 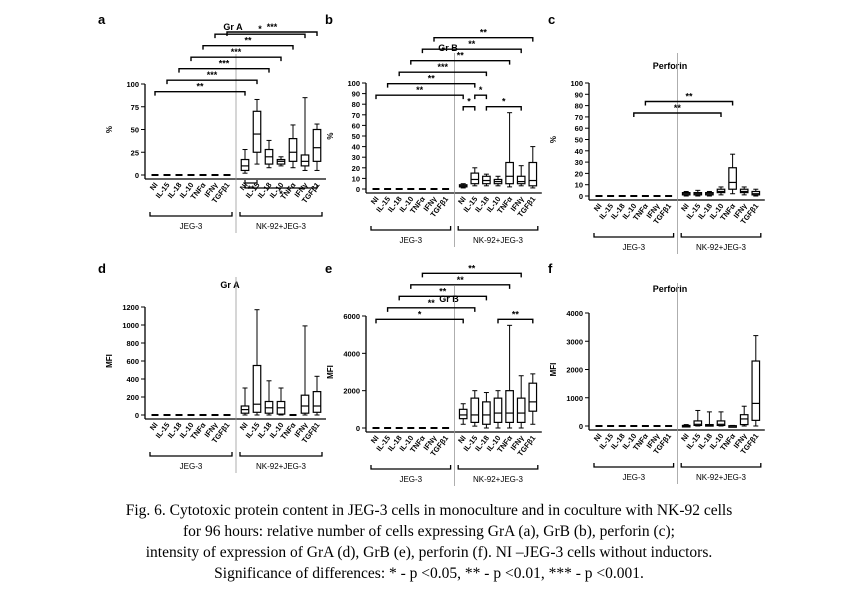 What do you see at coordinates (135, 107) in the screenshot?
I see `y-tick-label: 75` at bounding box center [135, 107].